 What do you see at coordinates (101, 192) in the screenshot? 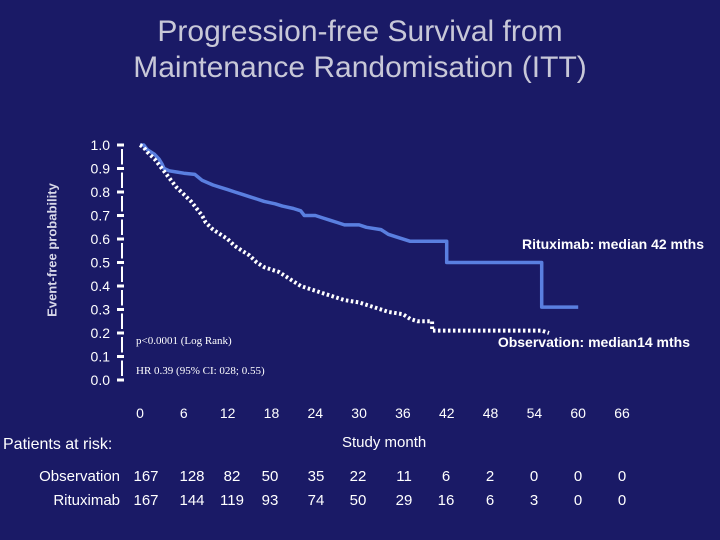
I see `y-tick-label: 0.8` at bounding box center [101, 192].